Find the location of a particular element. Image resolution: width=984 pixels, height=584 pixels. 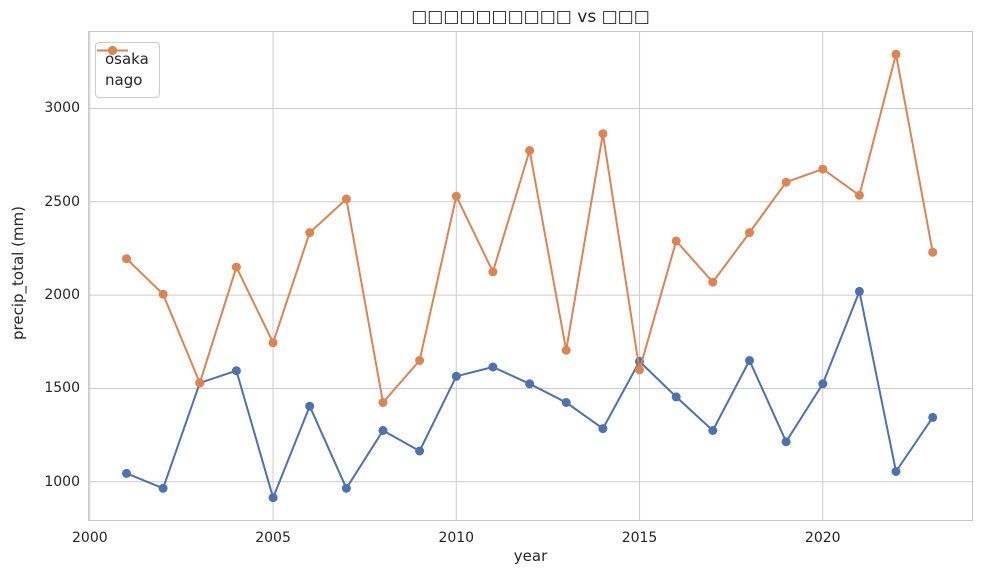

y-tick-label: 2500 is located at coordinates (62, 201).